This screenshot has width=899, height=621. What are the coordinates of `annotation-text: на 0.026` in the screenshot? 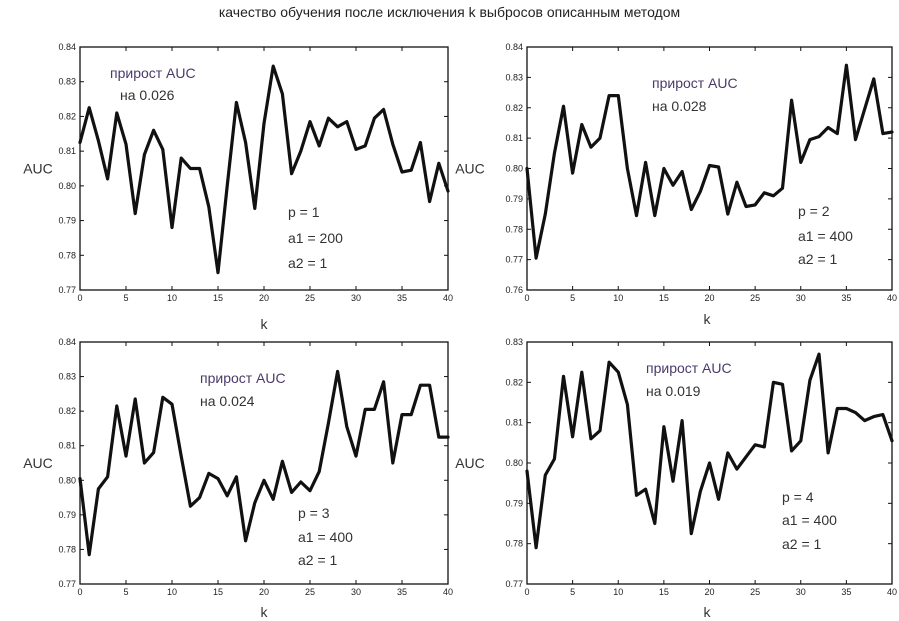 It's located at (147, 95).